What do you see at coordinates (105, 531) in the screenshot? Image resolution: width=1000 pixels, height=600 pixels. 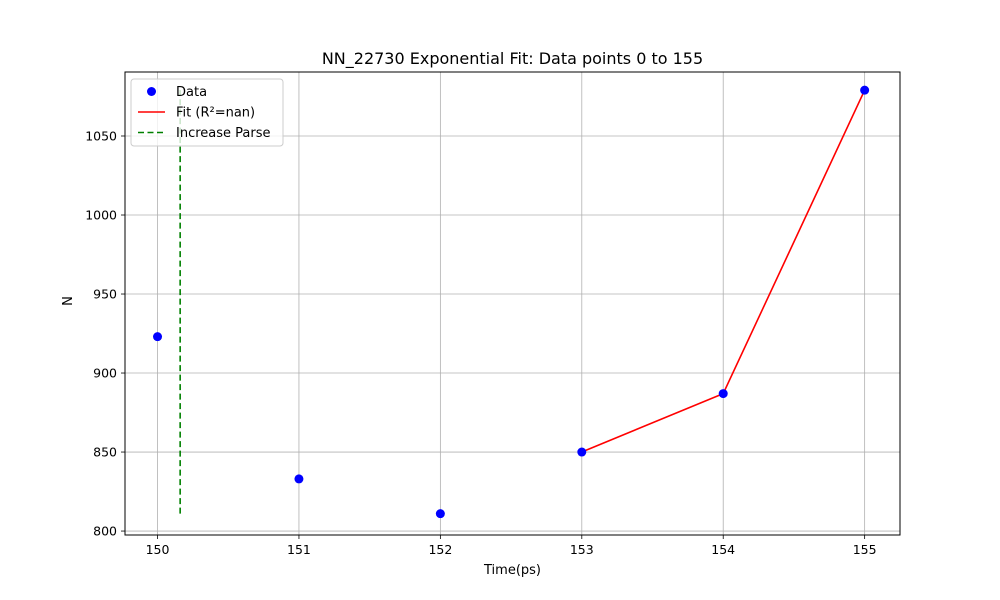 I see `y-tick-label: 800` at bounding box center [105, 531].